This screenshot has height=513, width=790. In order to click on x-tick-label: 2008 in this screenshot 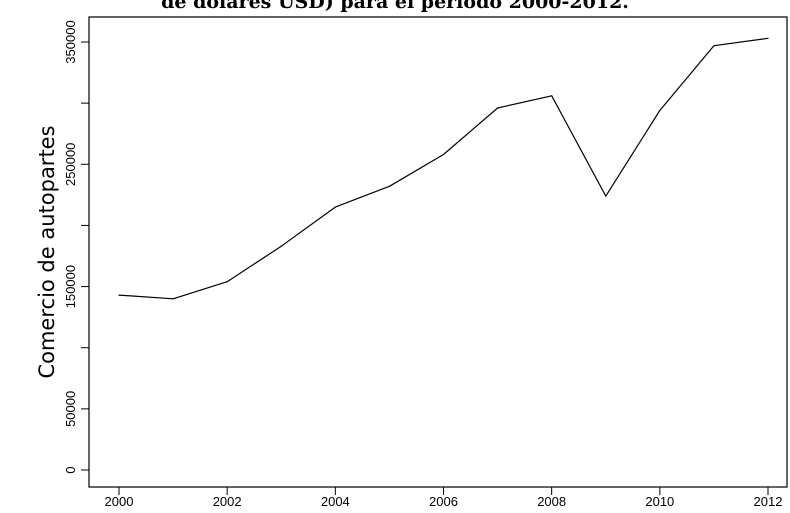, I will do `click(551, 501)`.